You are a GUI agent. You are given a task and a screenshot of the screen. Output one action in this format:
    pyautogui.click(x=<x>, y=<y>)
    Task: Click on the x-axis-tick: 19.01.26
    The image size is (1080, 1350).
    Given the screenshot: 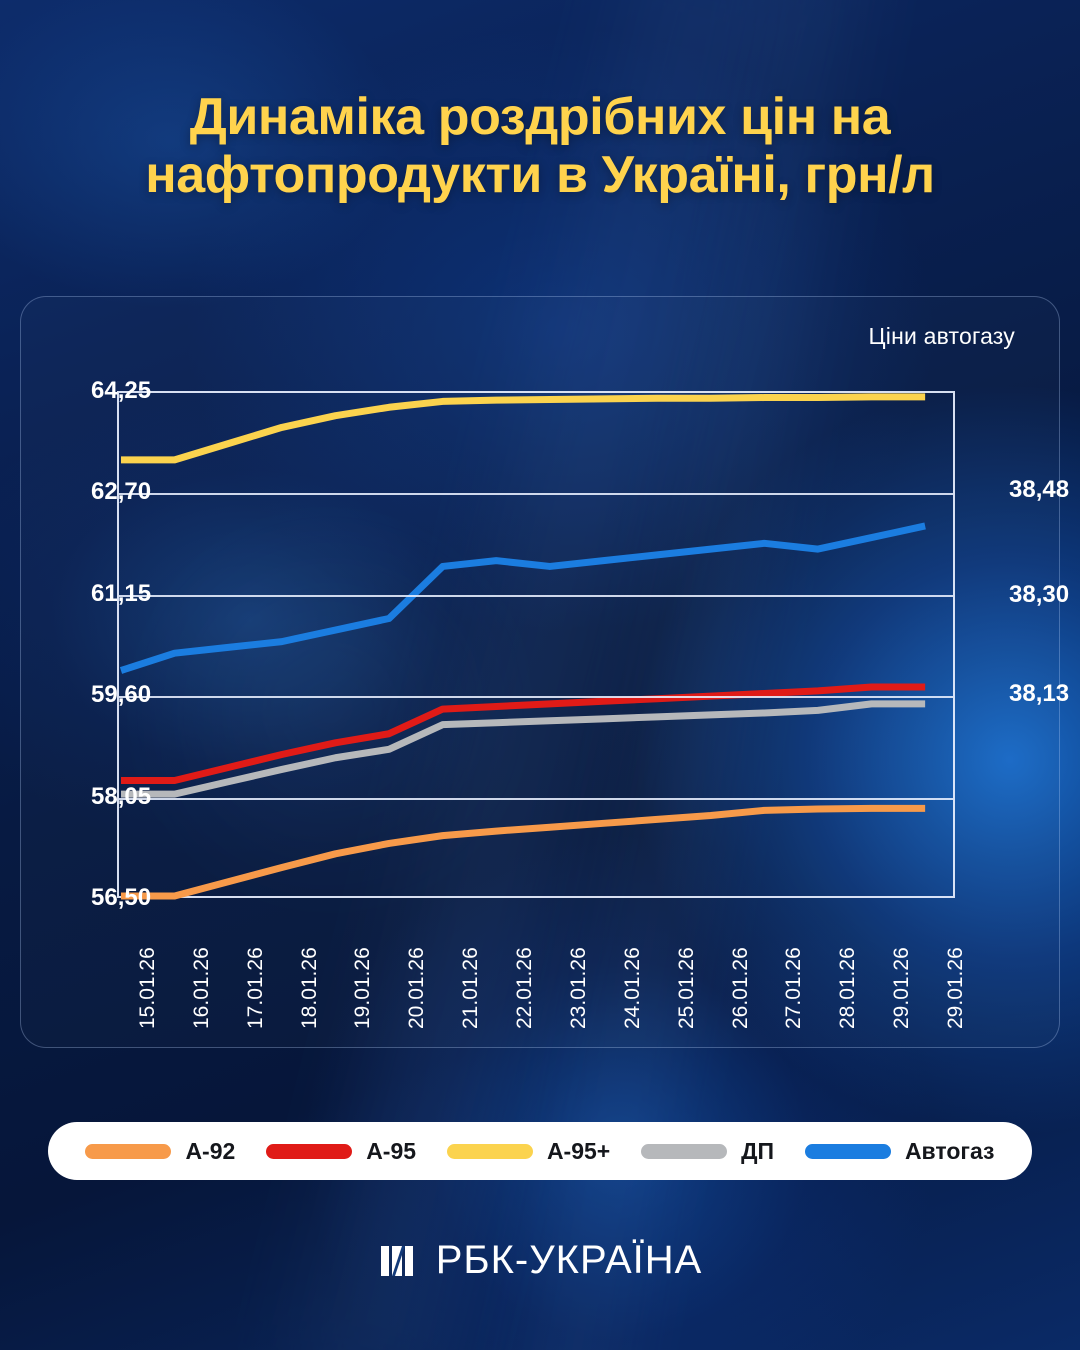 What is the action you would take?
    pyautogui.click(x=363, y=988)
    